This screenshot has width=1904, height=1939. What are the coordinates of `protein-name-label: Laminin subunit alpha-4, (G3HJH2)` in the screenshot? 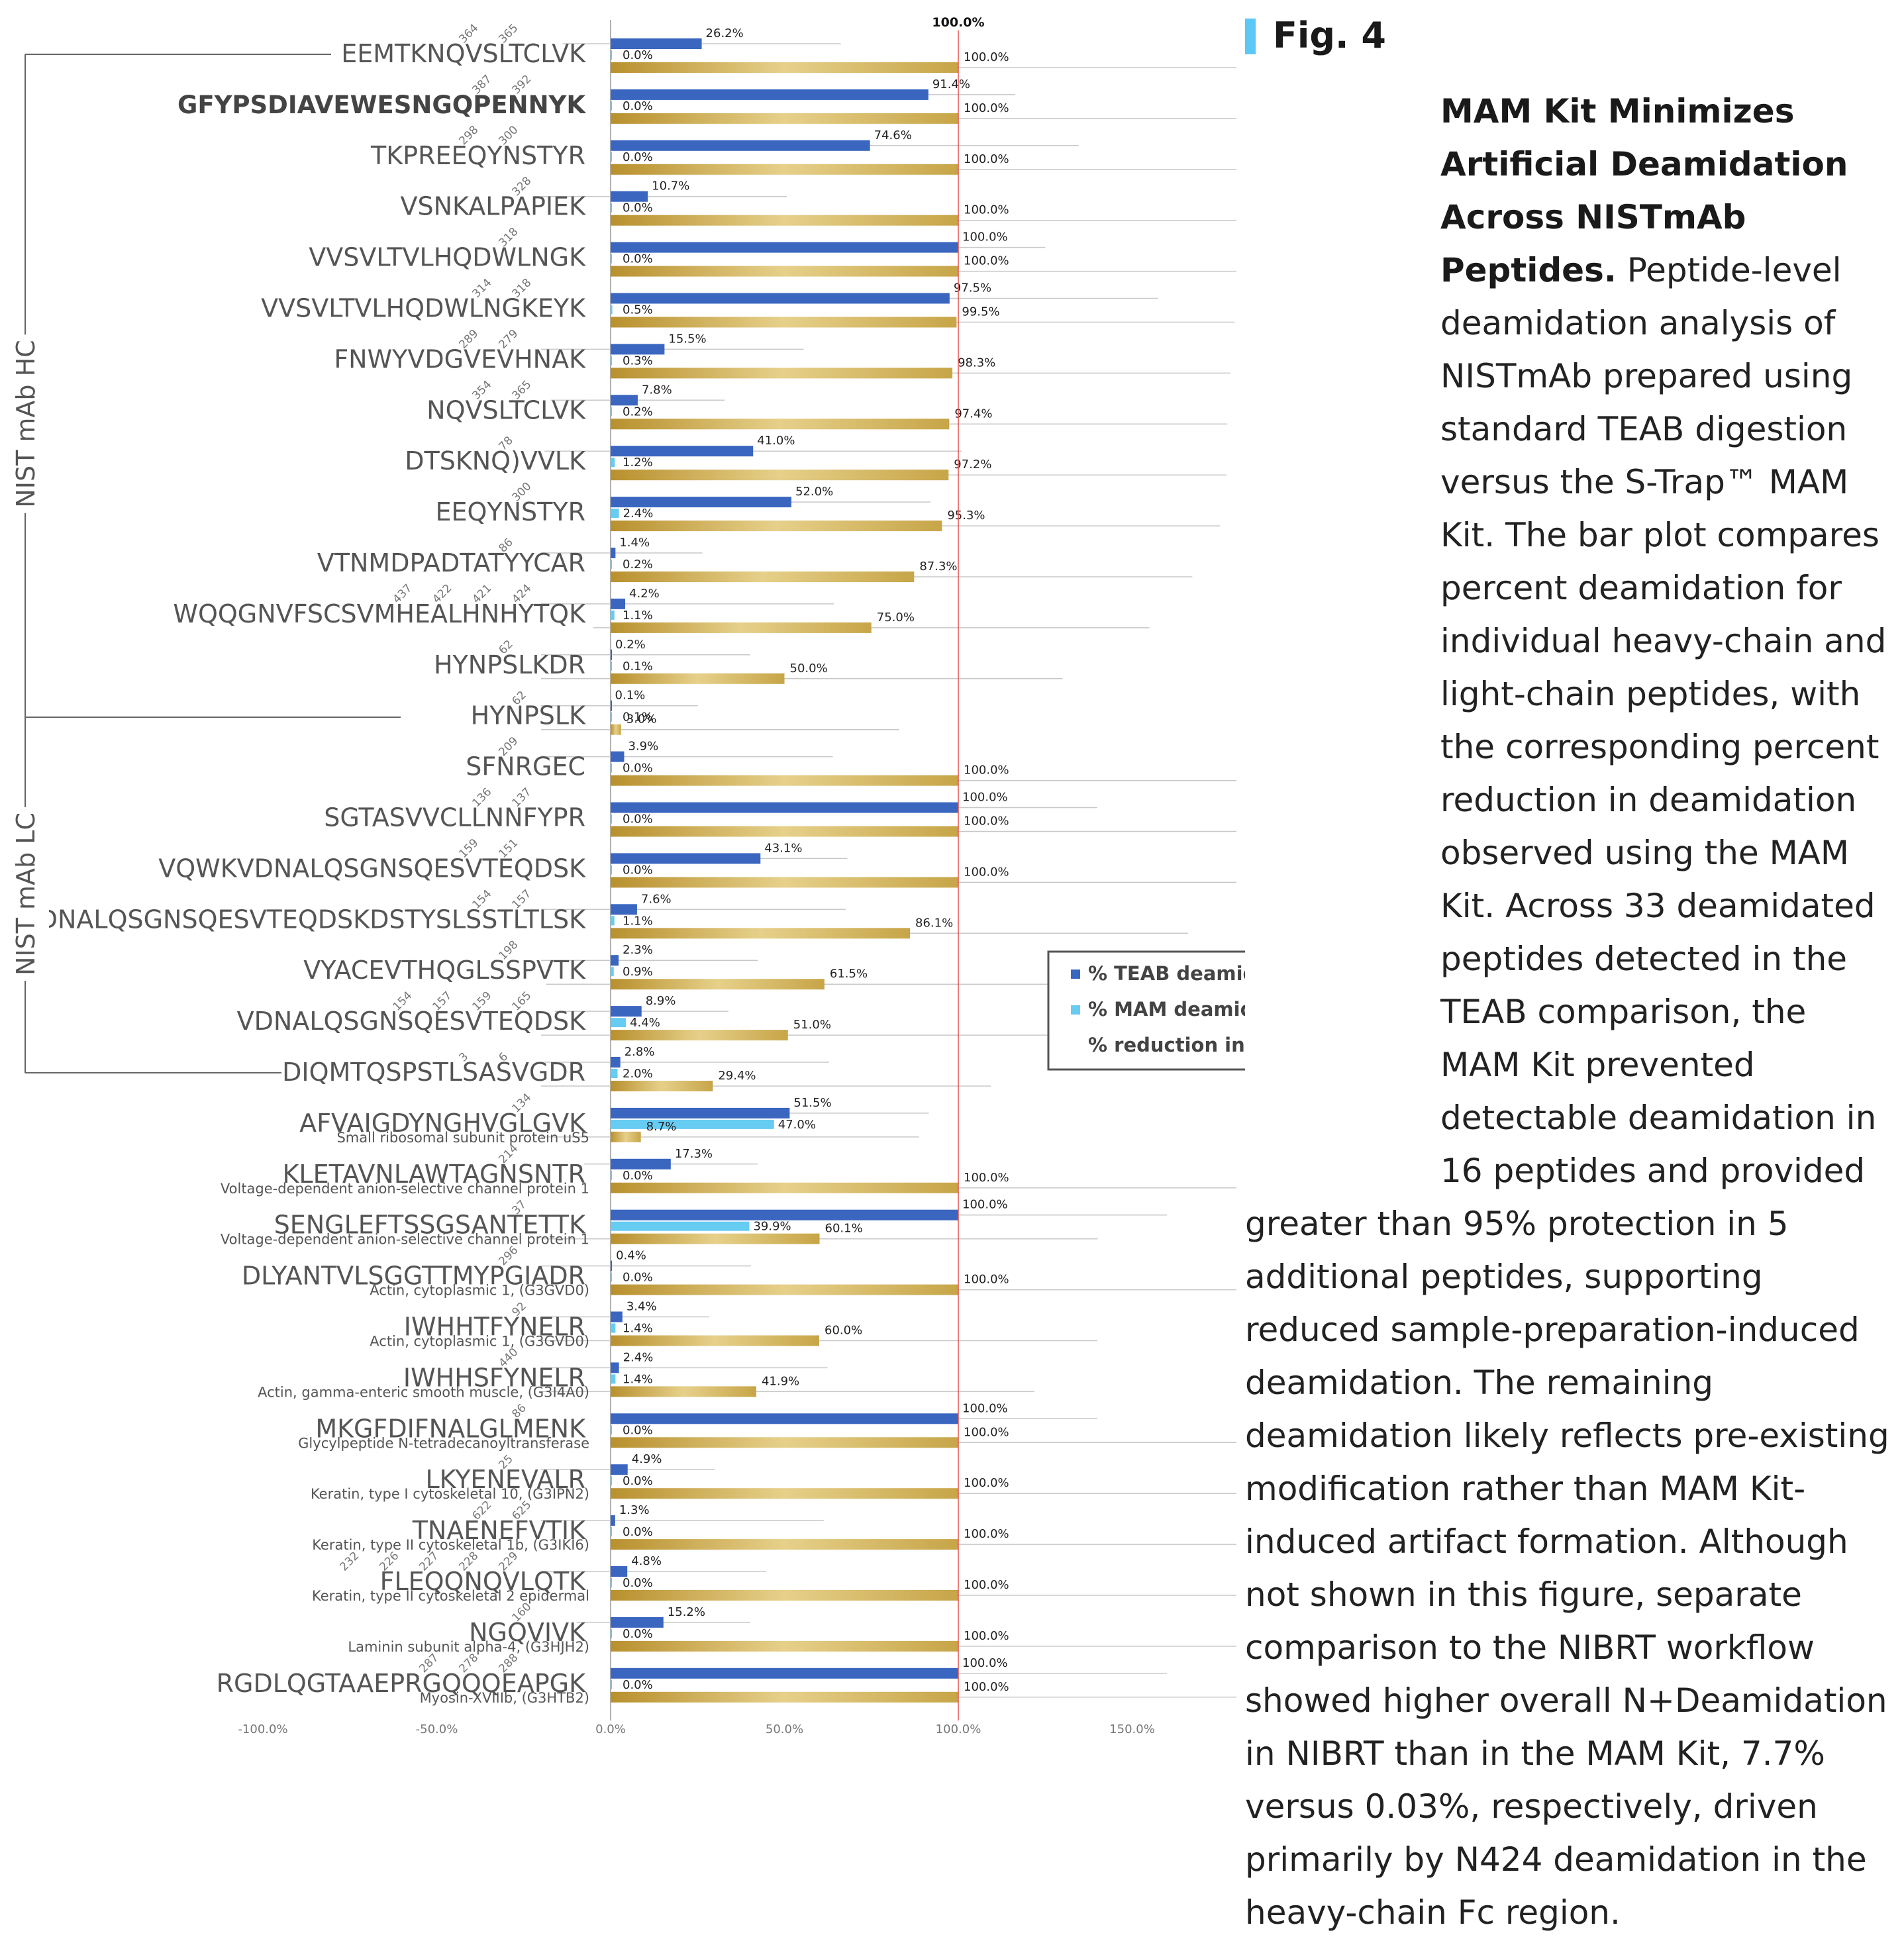 It's located at (468, 1647).